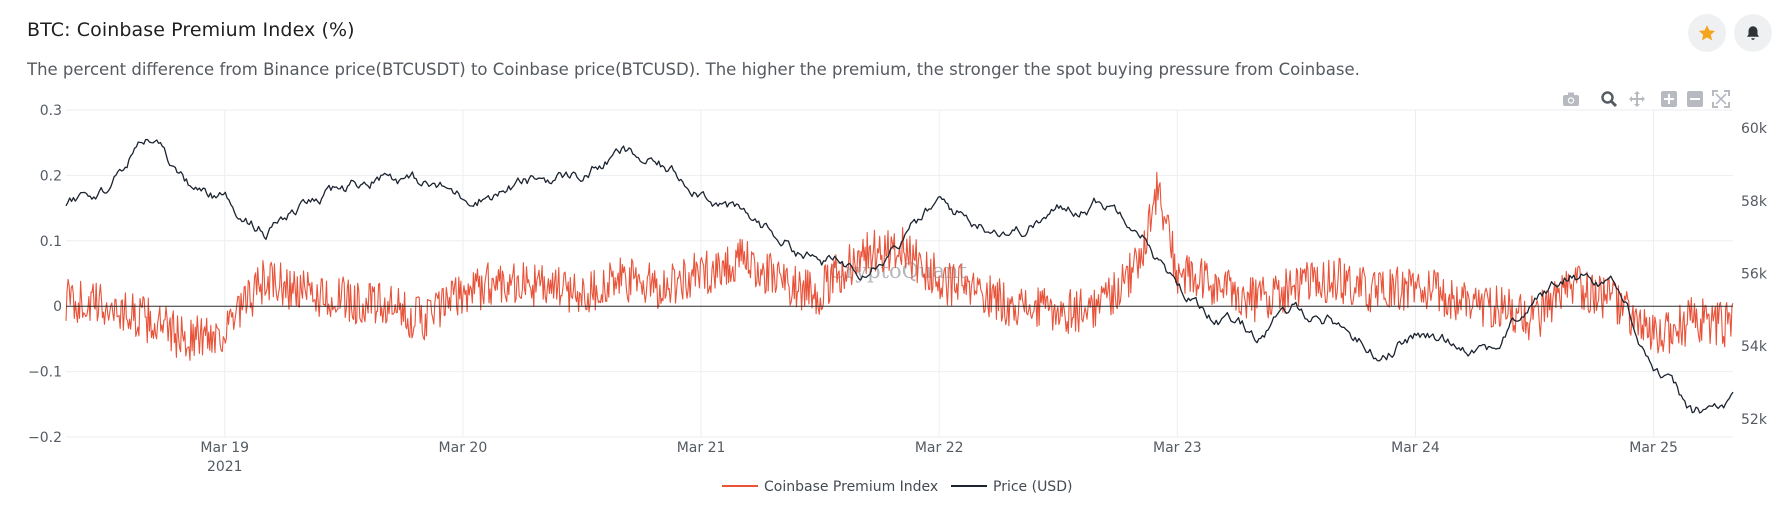 This screenshot has height=513, width=1786. Describe the element at coordinates (225, 467) in the screenshot. I see `x-tick-sublabel: 2021` at that location.